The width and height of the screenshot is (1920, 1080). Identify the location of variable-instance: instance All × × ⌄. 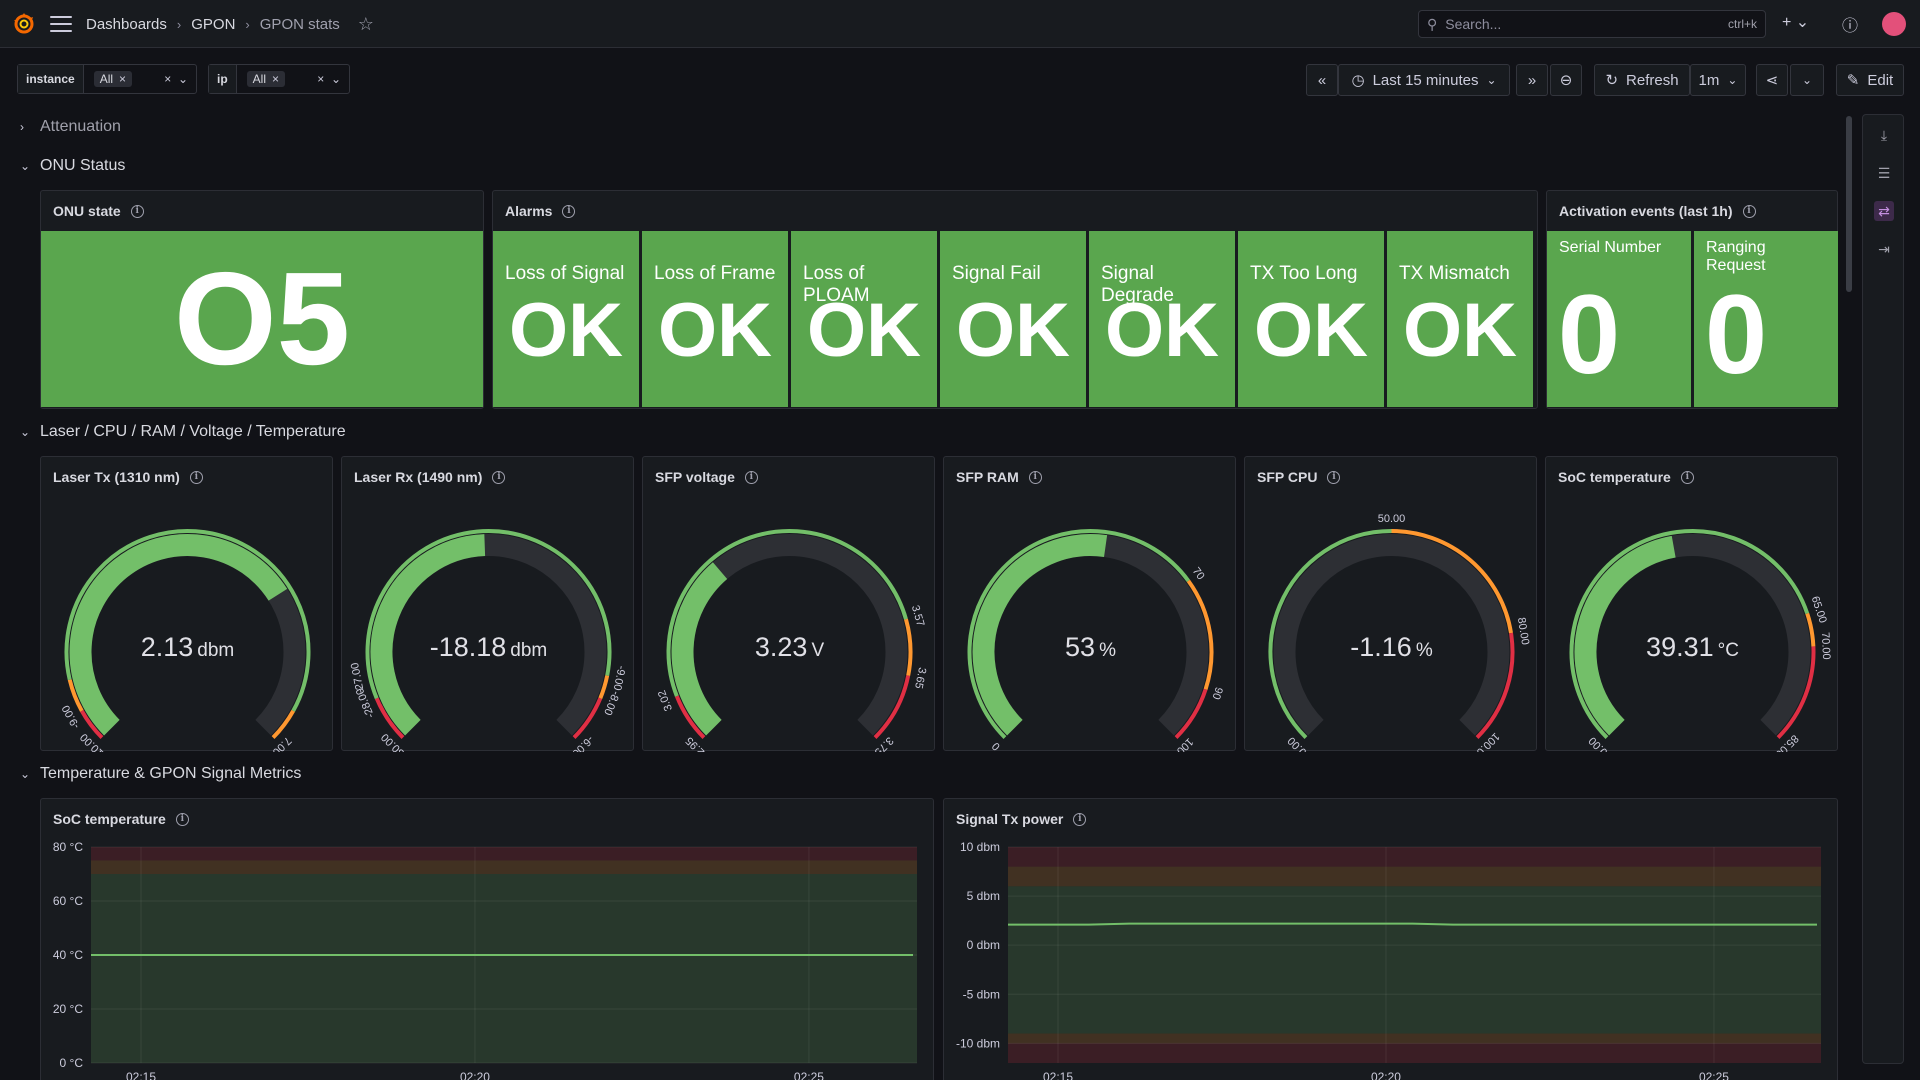
(107, 79).